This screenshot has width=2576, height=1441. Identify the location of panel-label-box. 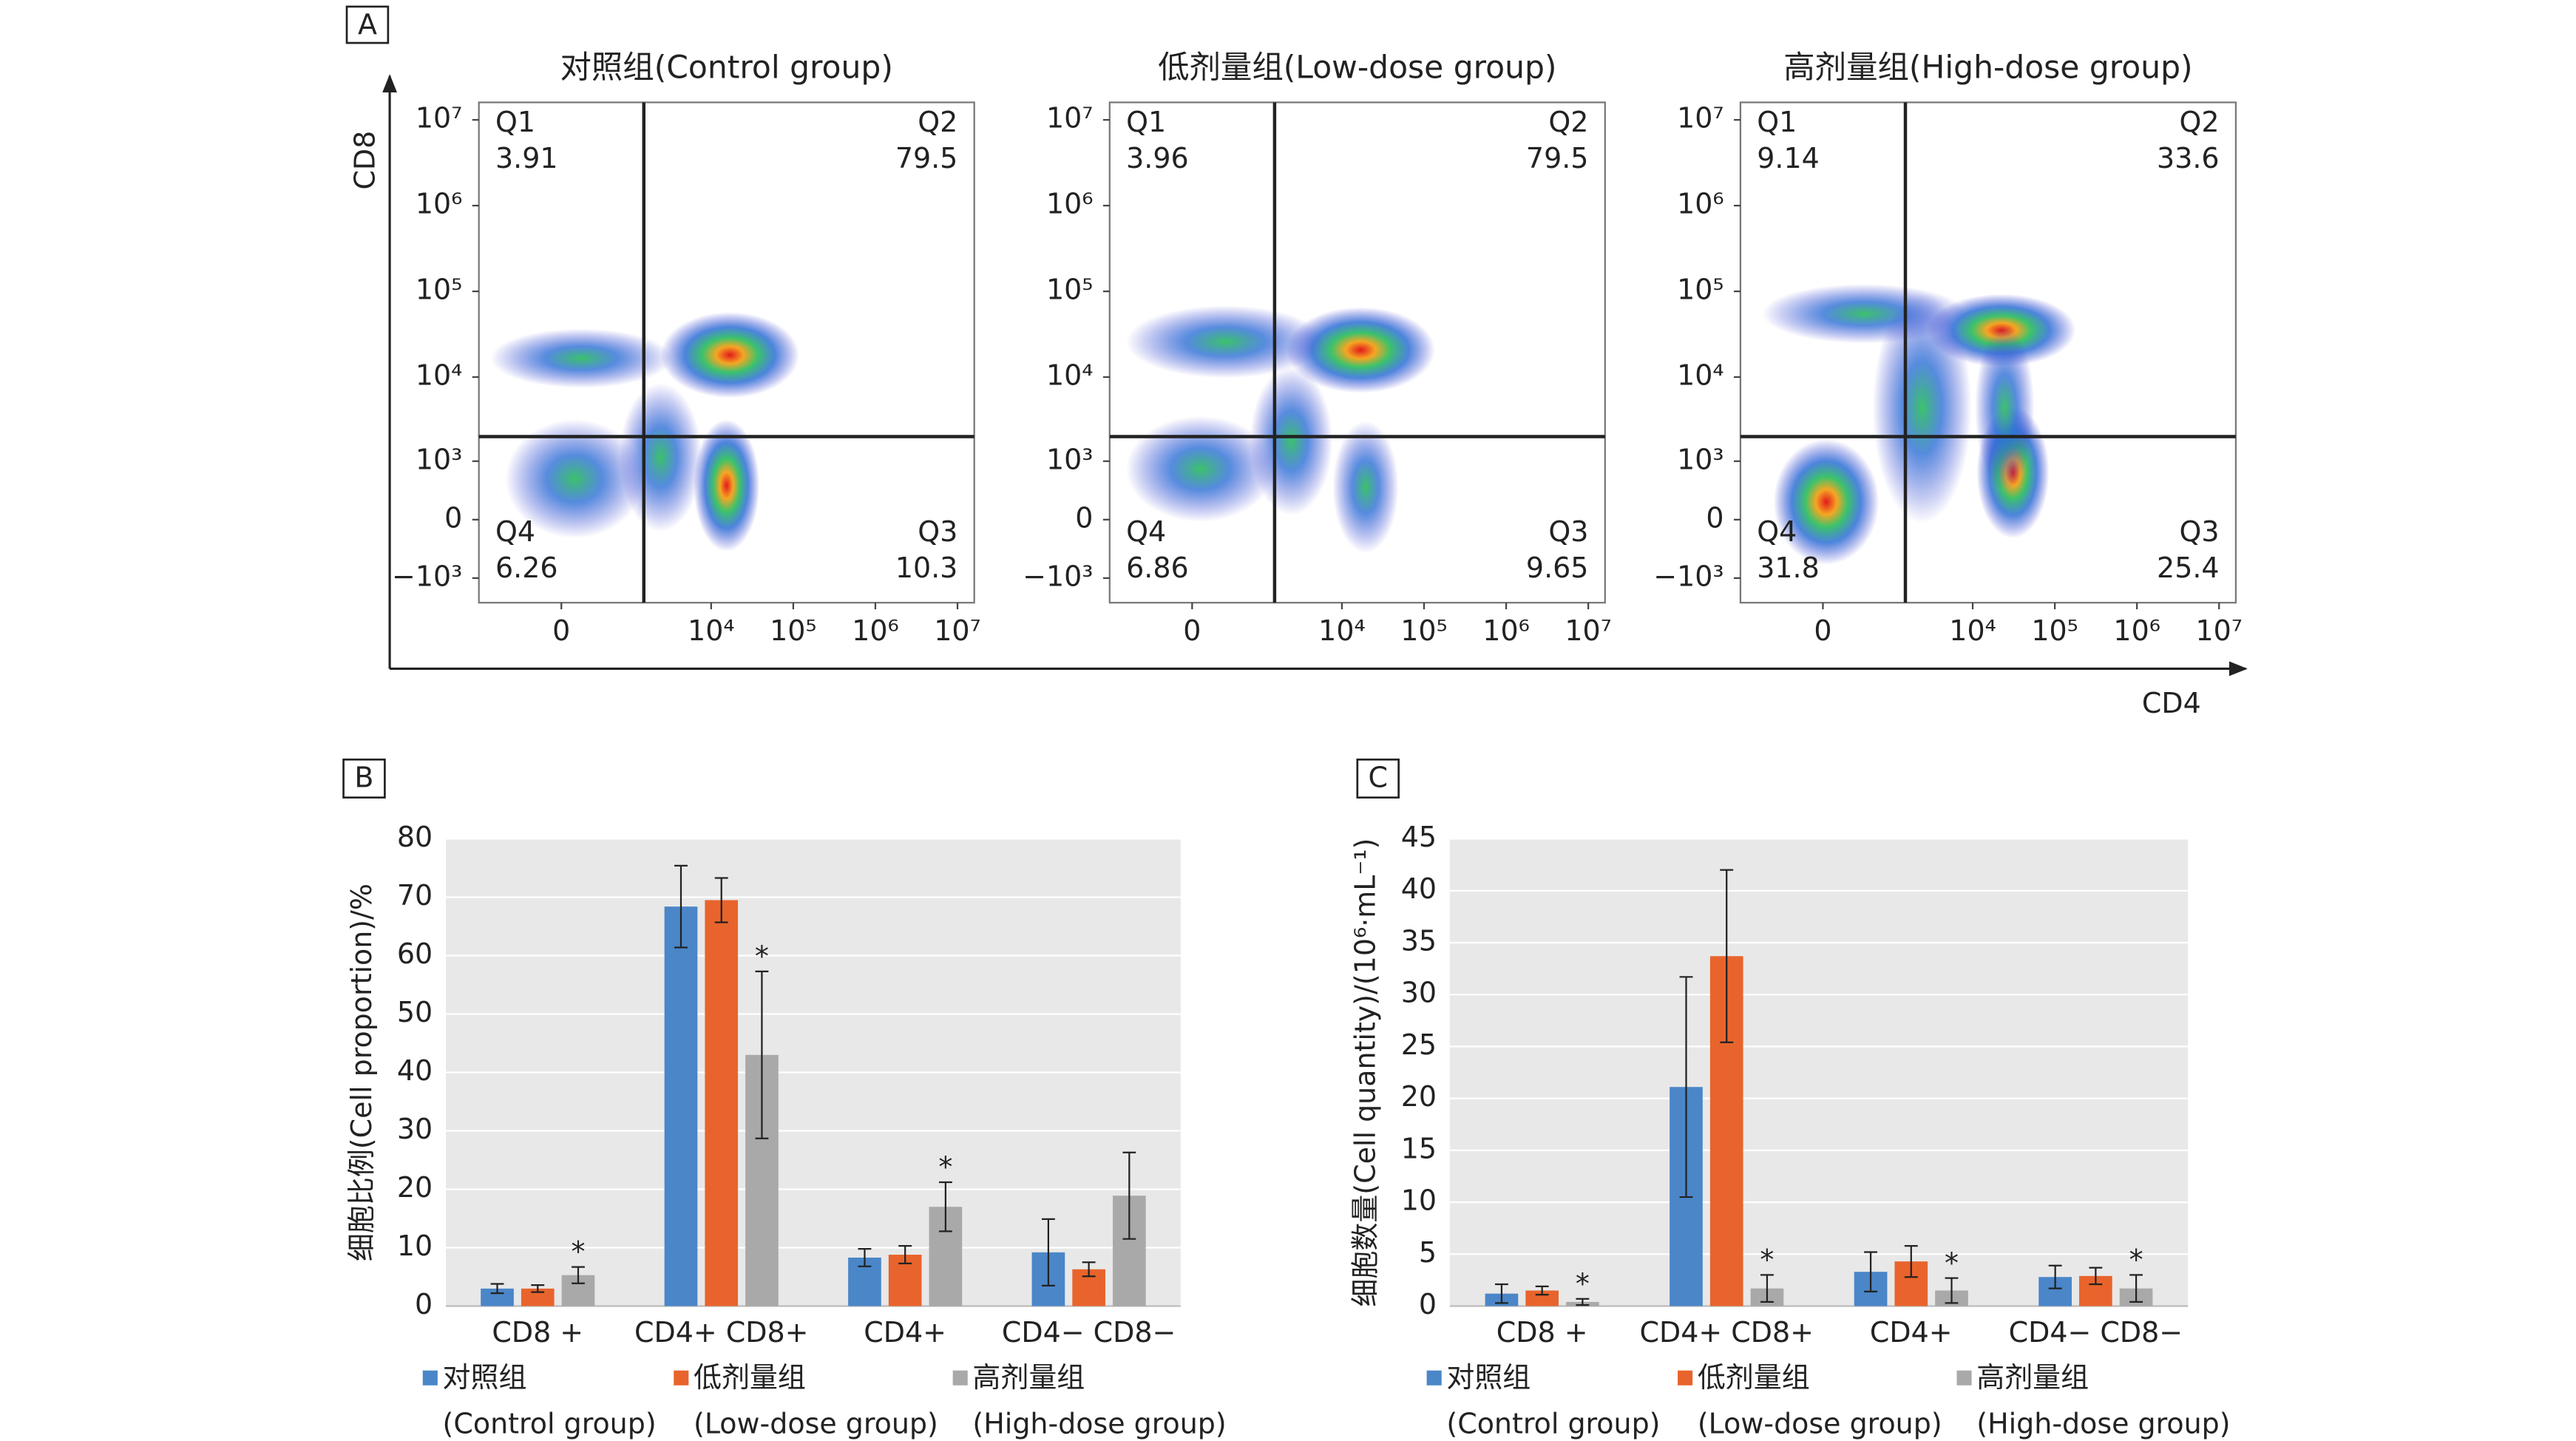
(1378, 778).